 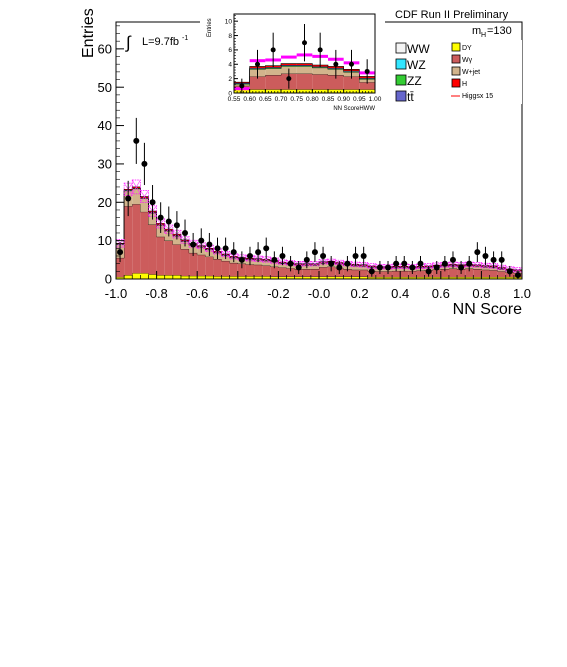 What do you see at coordinates (471, 72) in the screenshot?
I see `legend-label-right-2: W+jet` at bounding box center [471, 72].